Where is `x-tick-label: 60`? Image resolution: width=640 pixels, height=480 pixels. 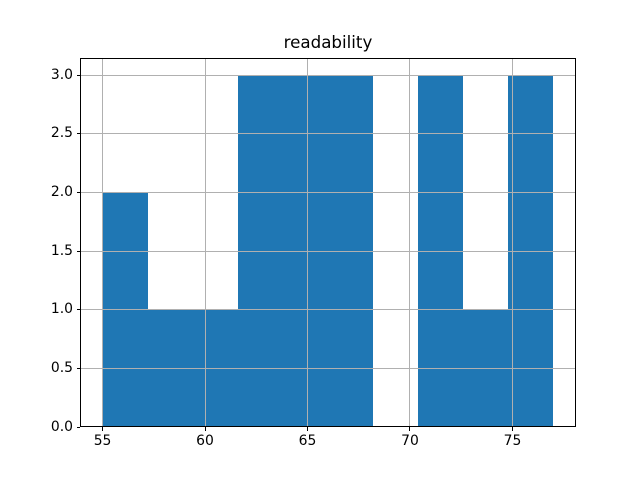 x-tick-label: 60 is located at coordinates (205, 440).